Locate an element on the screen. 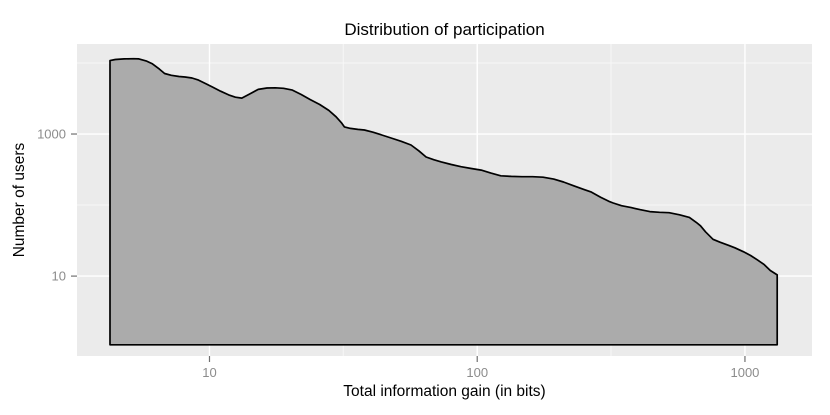 This screenshot has height=415, width=830. y-tick-label: 10 is located at coordinates (59, 276).